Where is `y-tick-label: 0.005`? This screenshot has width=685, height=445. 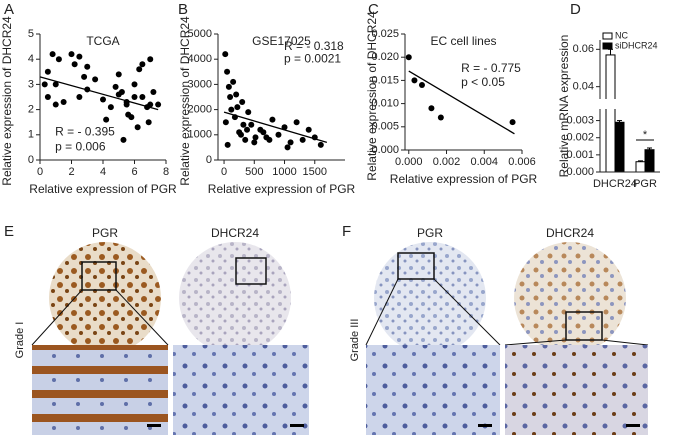
y-tick-label: 0.005 is located at coordinates (385, 127).